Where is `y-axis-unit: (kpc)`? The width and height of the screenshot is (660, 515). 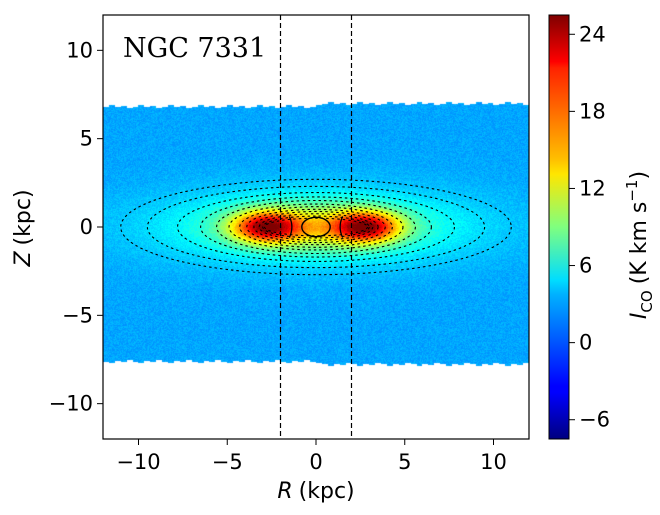 y-axis-unit: (kpc) is located at coordinates (23, 217).